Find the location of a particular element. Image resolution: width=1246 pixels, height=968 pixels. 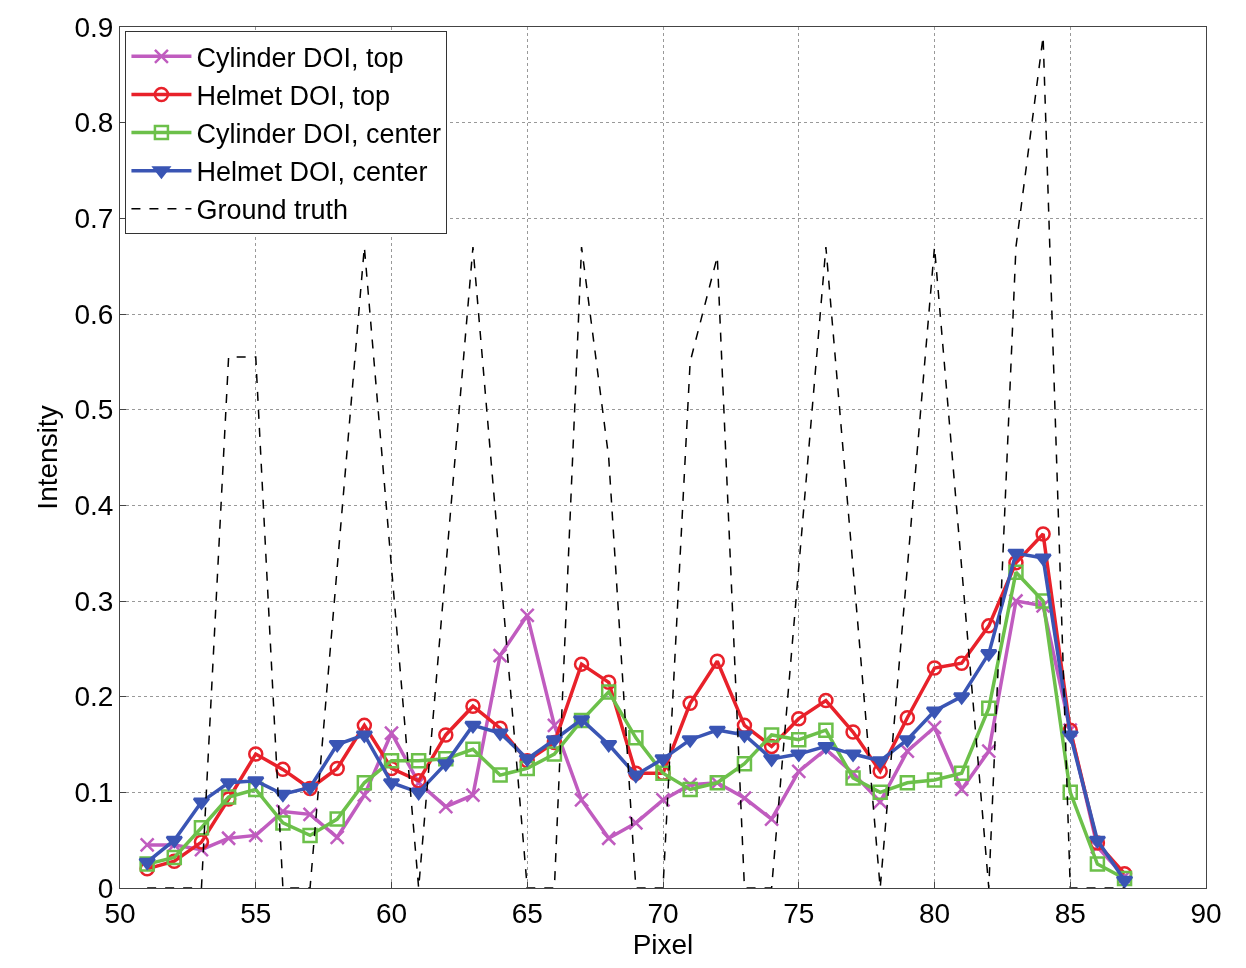

legend-label: Ground truth is located at coordinates (272, 210).